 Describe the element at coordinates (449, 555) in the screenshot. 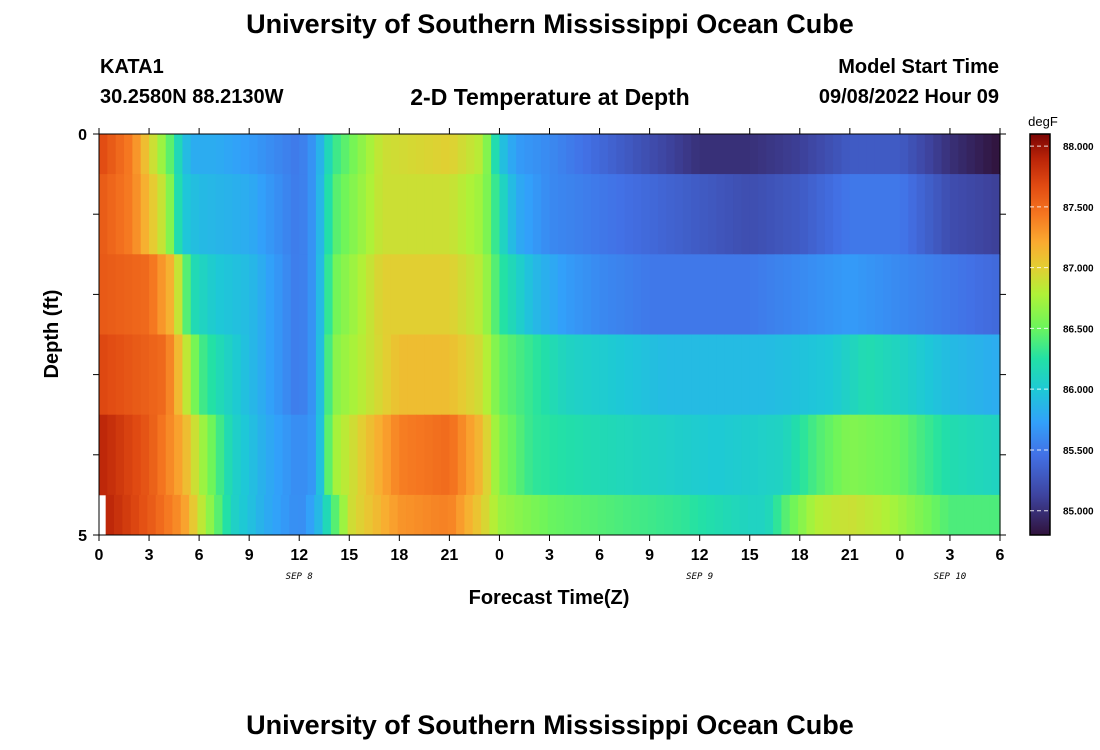

I see `x-tick-label: 21` at that location.